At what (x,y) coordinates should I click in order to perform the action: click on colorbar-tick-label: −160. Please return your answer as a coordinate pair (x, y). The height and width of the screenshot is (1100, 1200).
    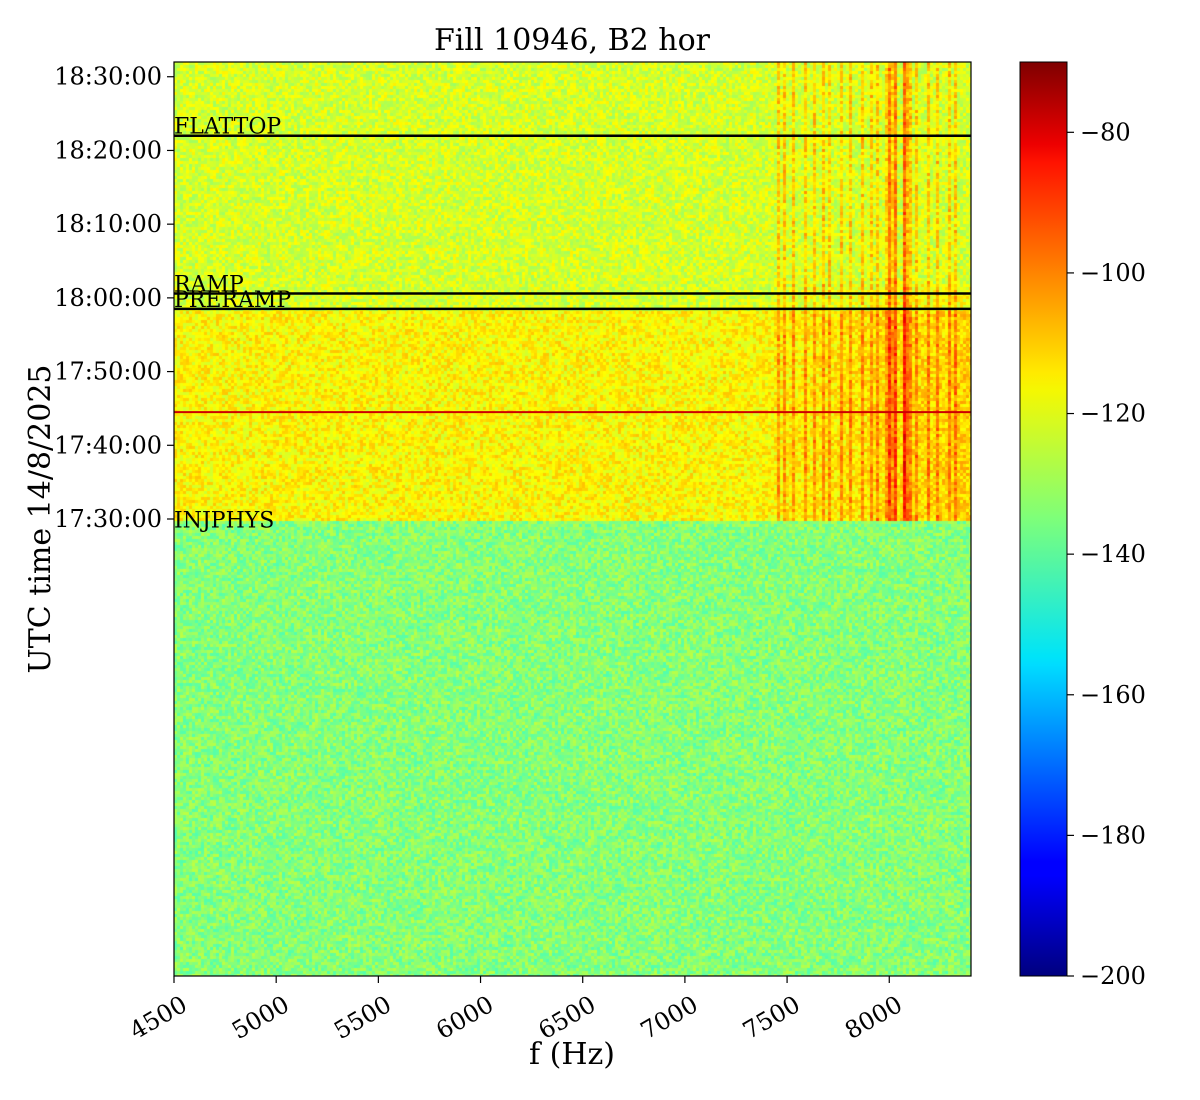
    Looking at the image, I should click on (1113, 695).